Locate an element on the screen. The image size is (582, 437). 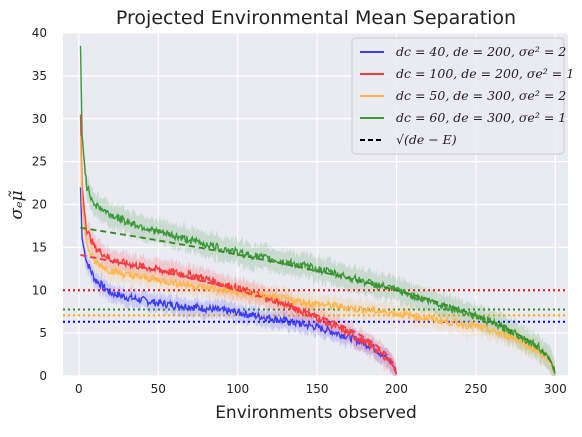
y-tick-label: 40 is located at coordinates (39, 33).